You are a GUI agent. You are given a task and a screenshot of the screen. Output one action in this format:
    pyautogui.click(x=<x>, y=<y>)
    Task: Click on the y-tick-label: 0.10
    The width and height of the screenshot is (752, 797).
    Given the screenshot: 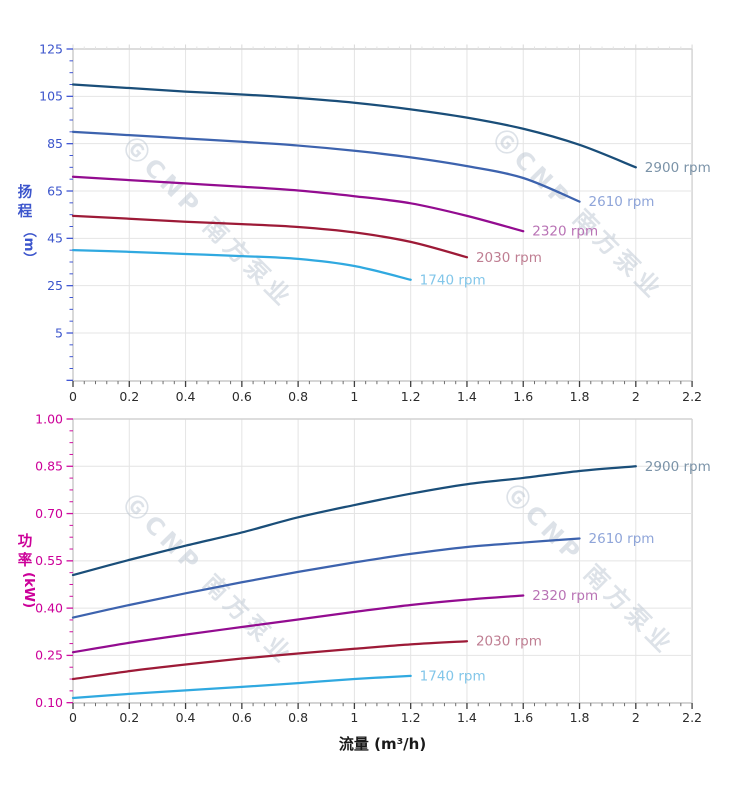 What is the action you would take?
    pyautogui.click(x=49, y=702)
    